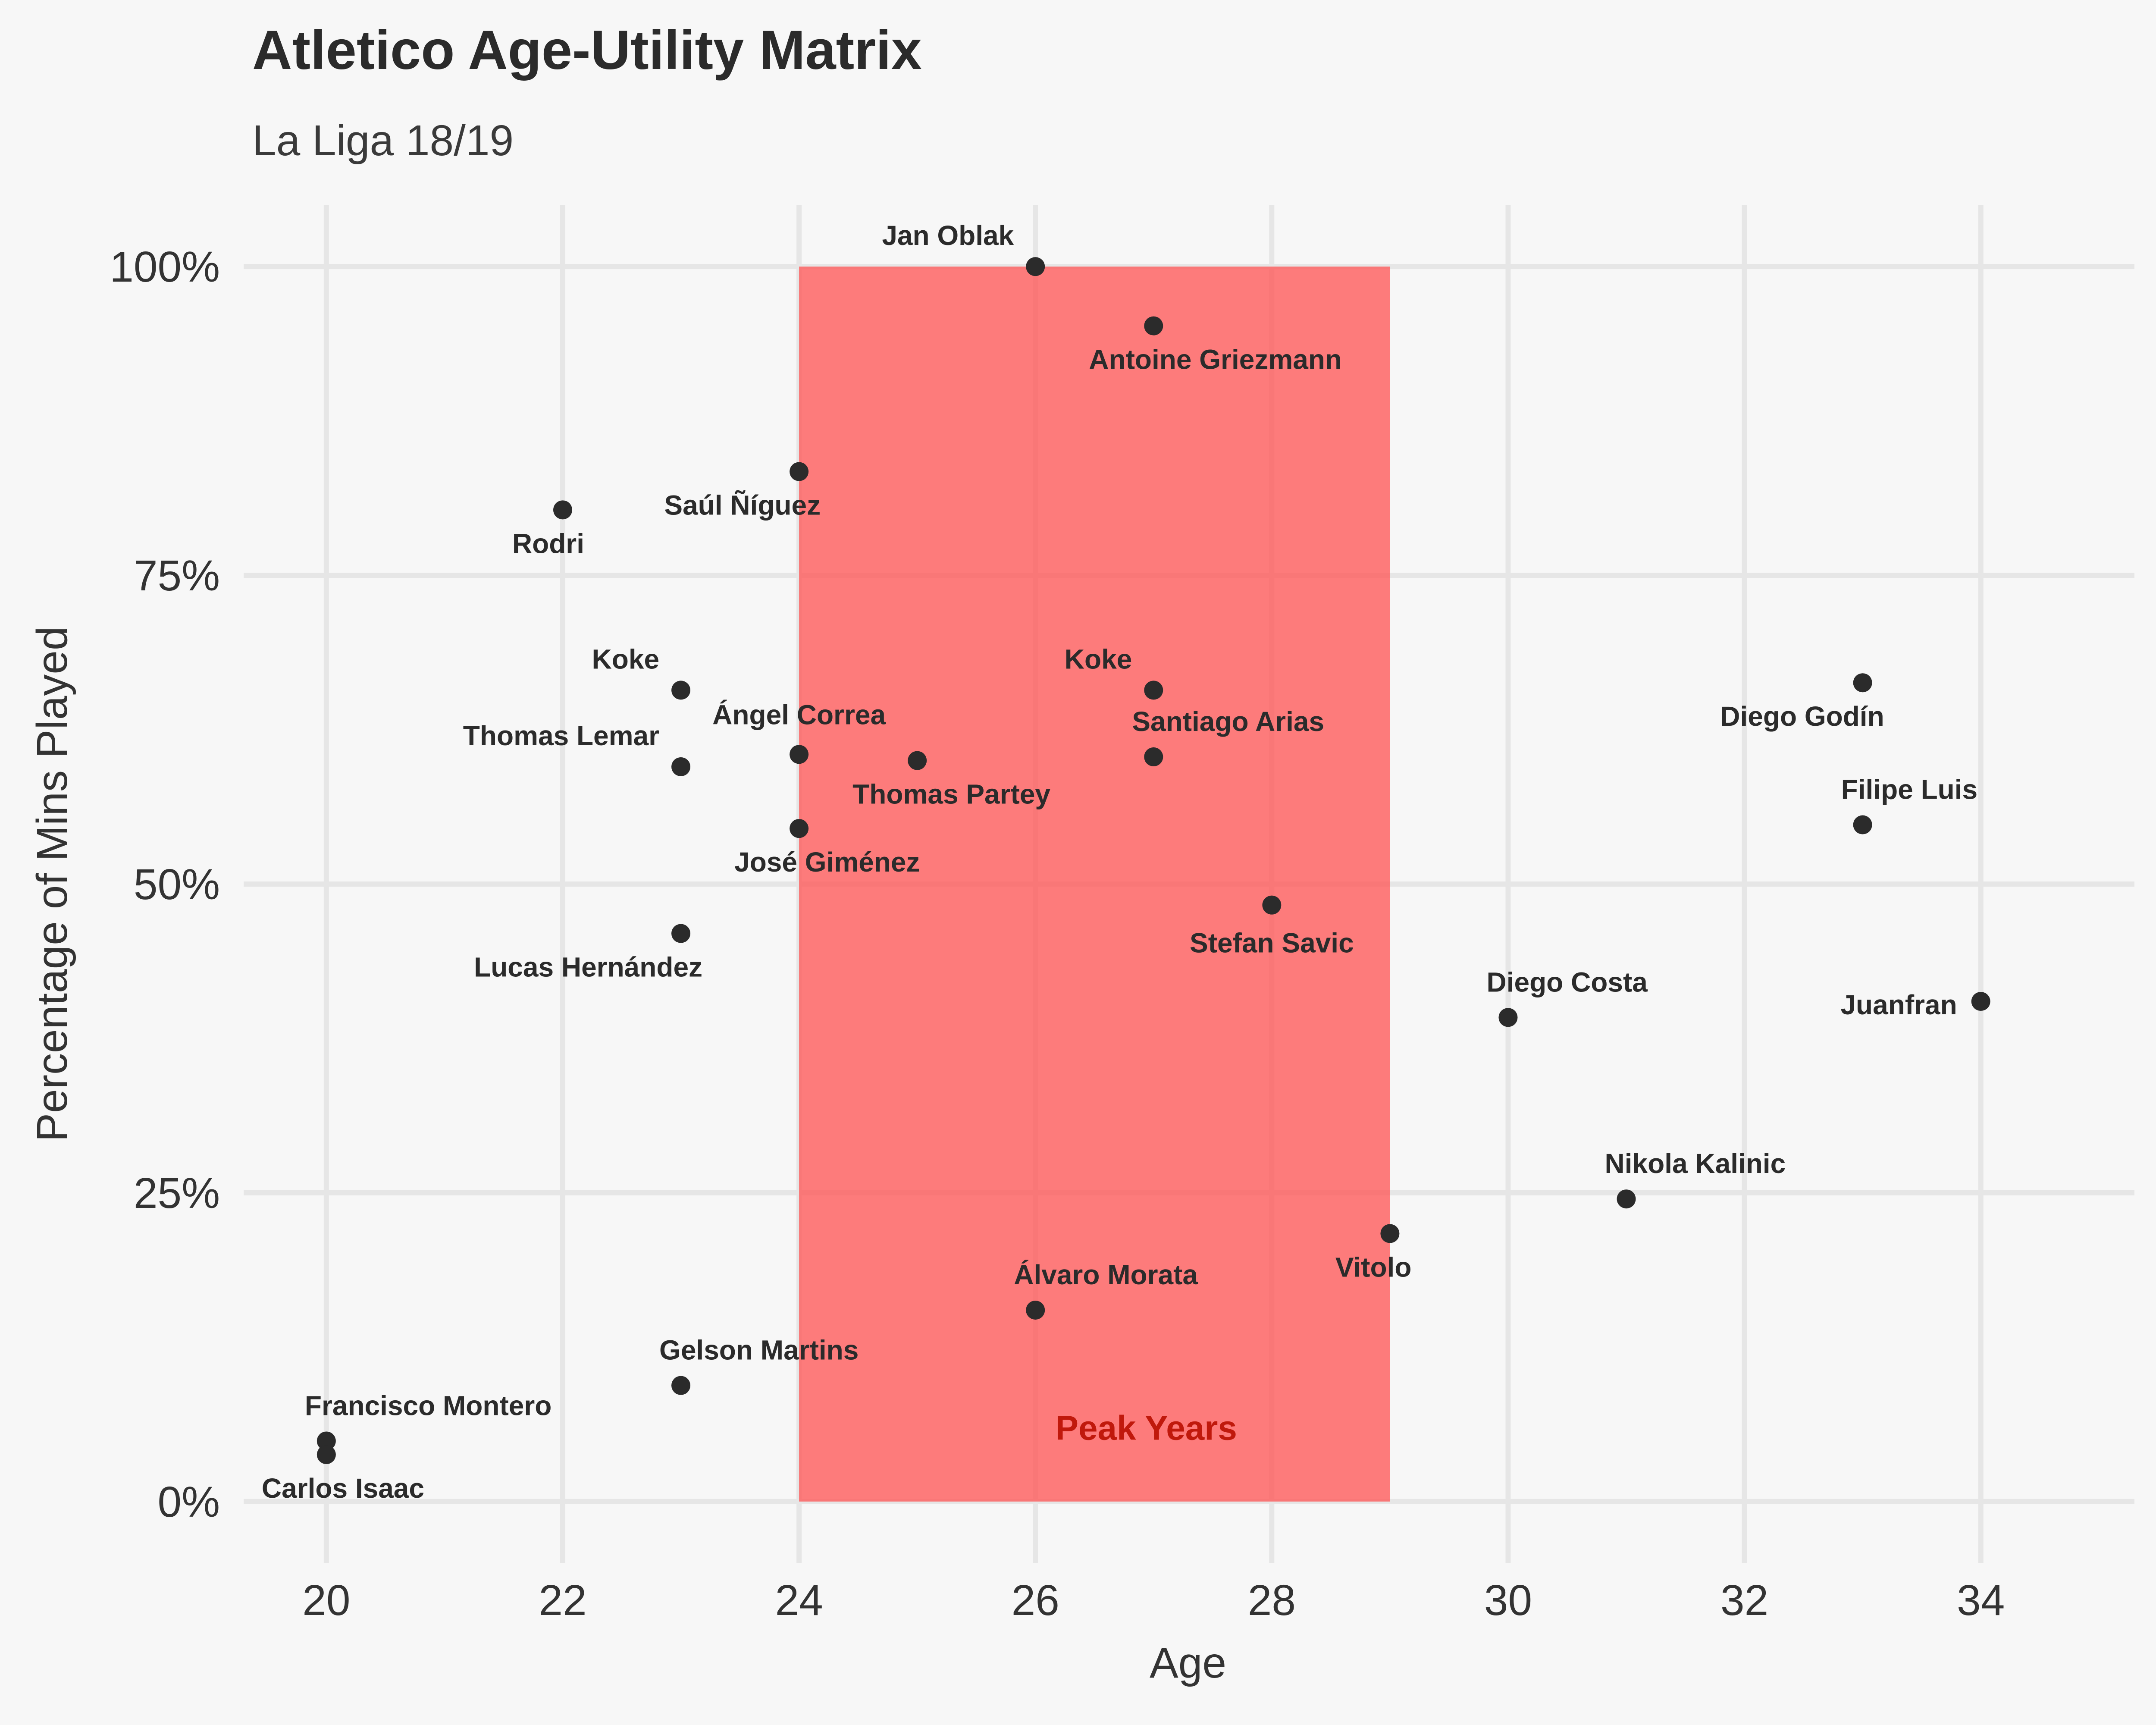 The width and height of the screenshot is (2156, 1725). I want to click on point-label: Álvaro Morata, so click(1106, 1275).